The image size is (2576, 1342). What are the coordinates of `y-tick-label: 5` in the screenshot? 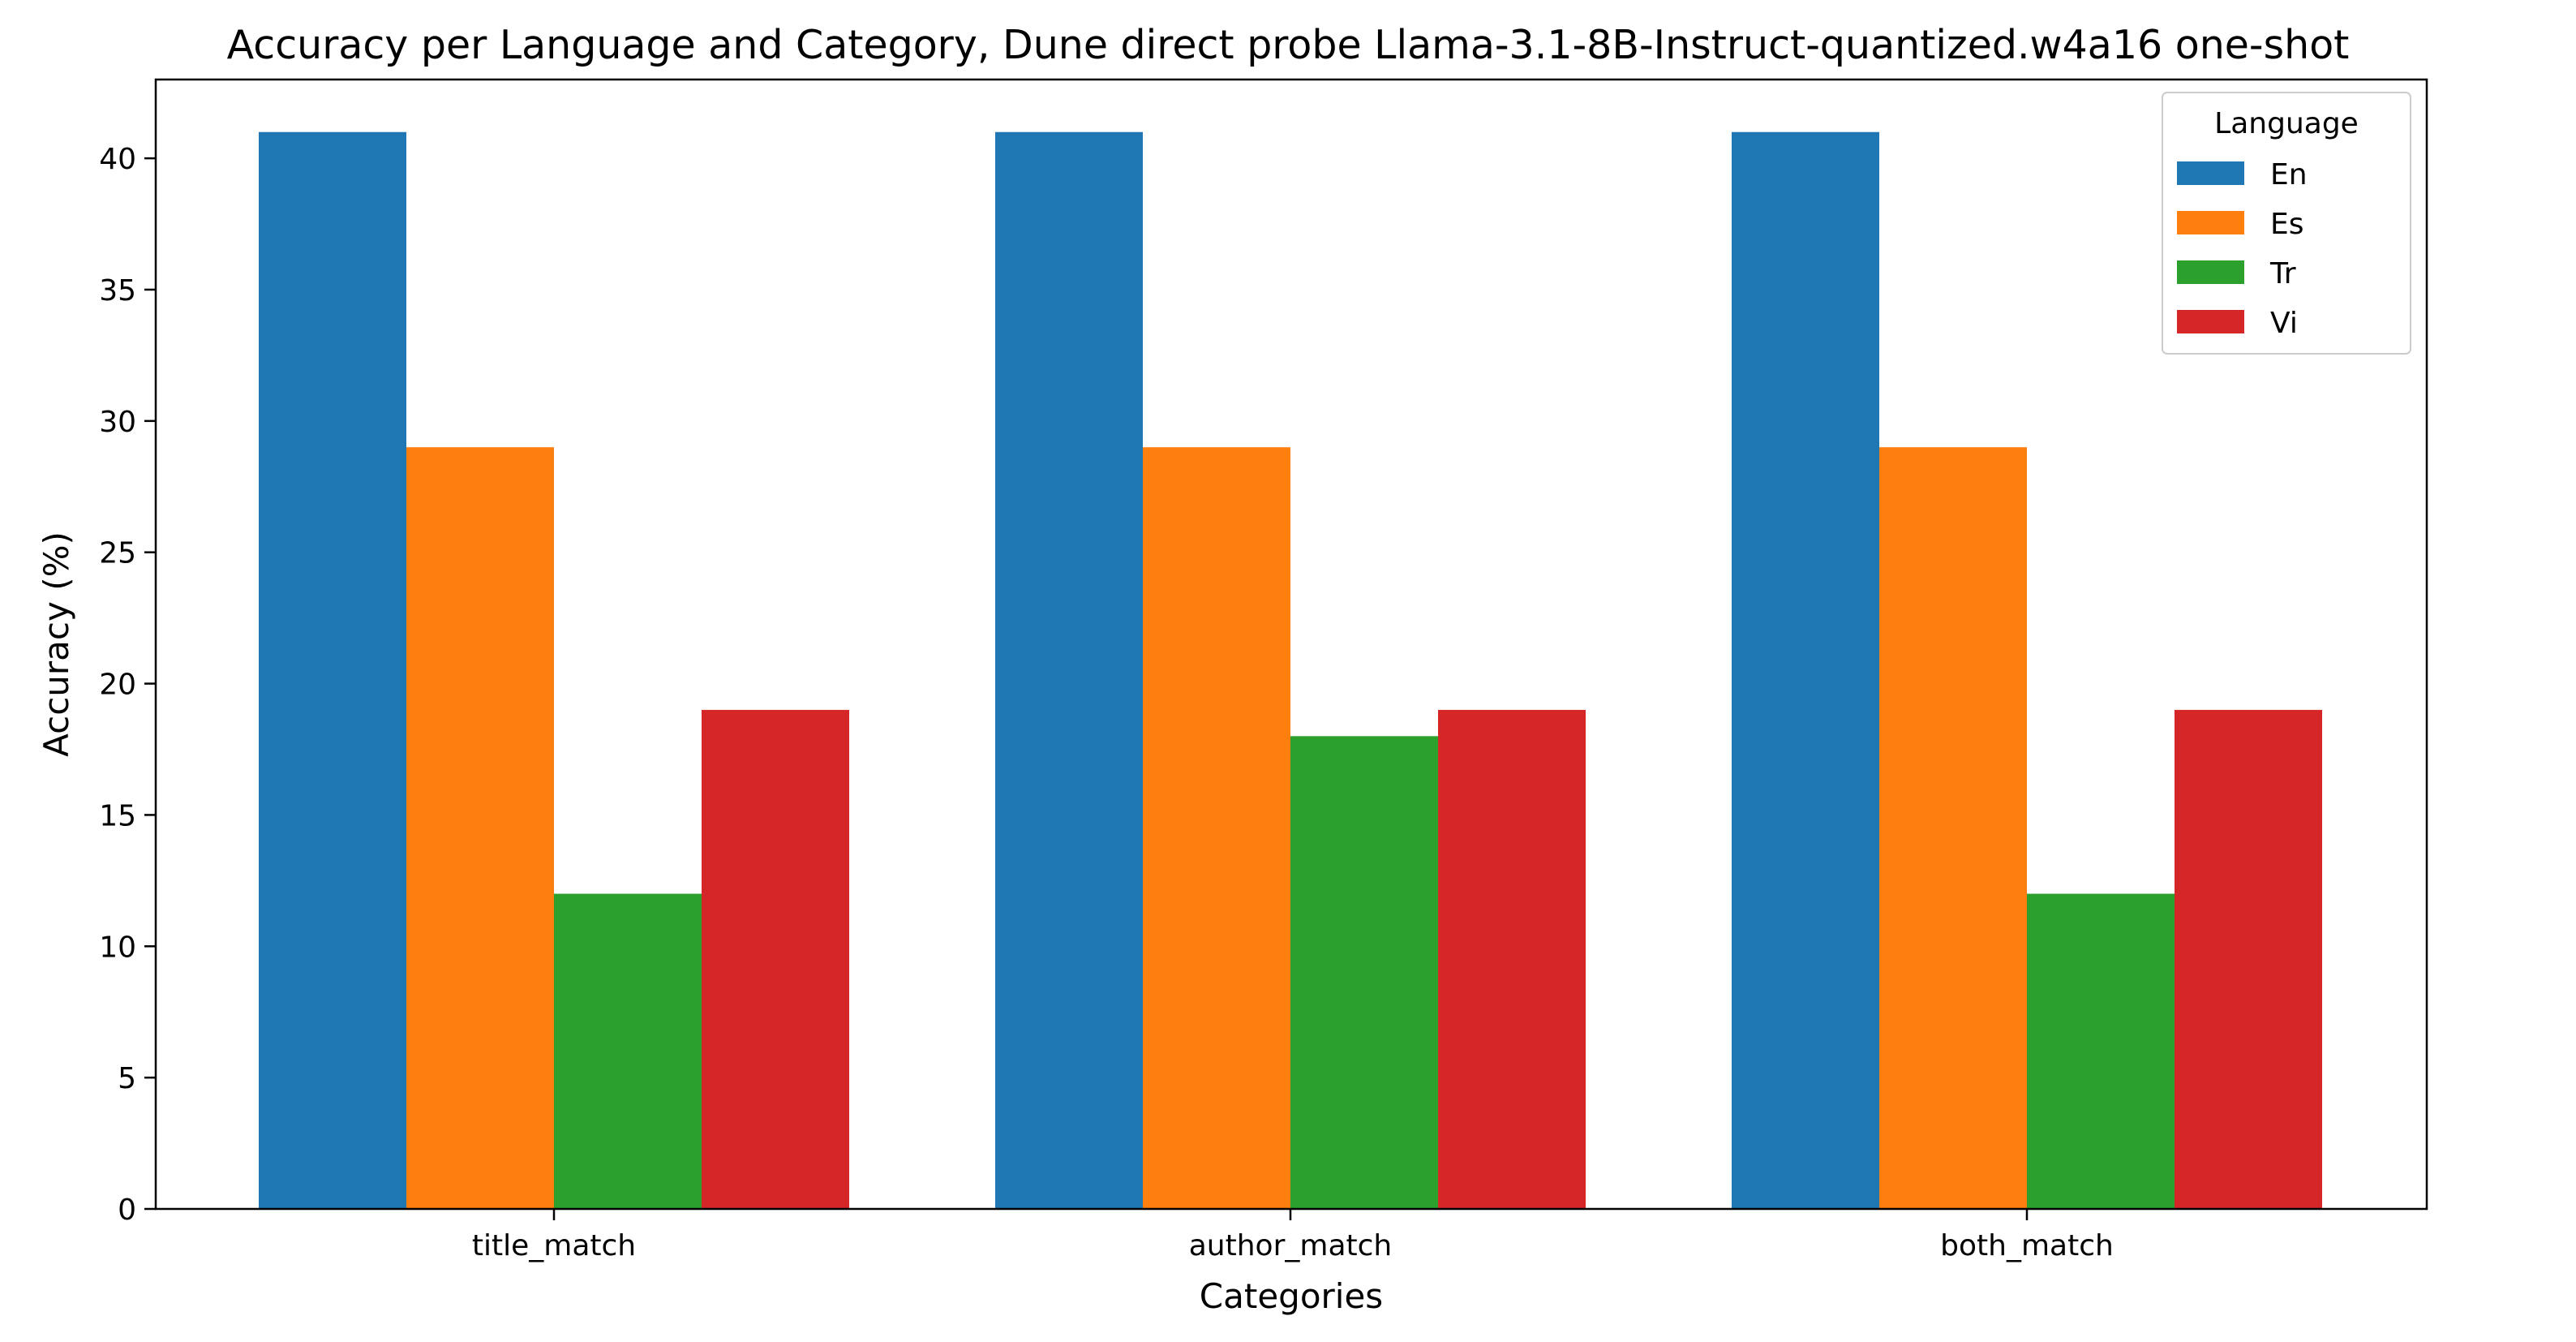 It's located at (127, 1078).